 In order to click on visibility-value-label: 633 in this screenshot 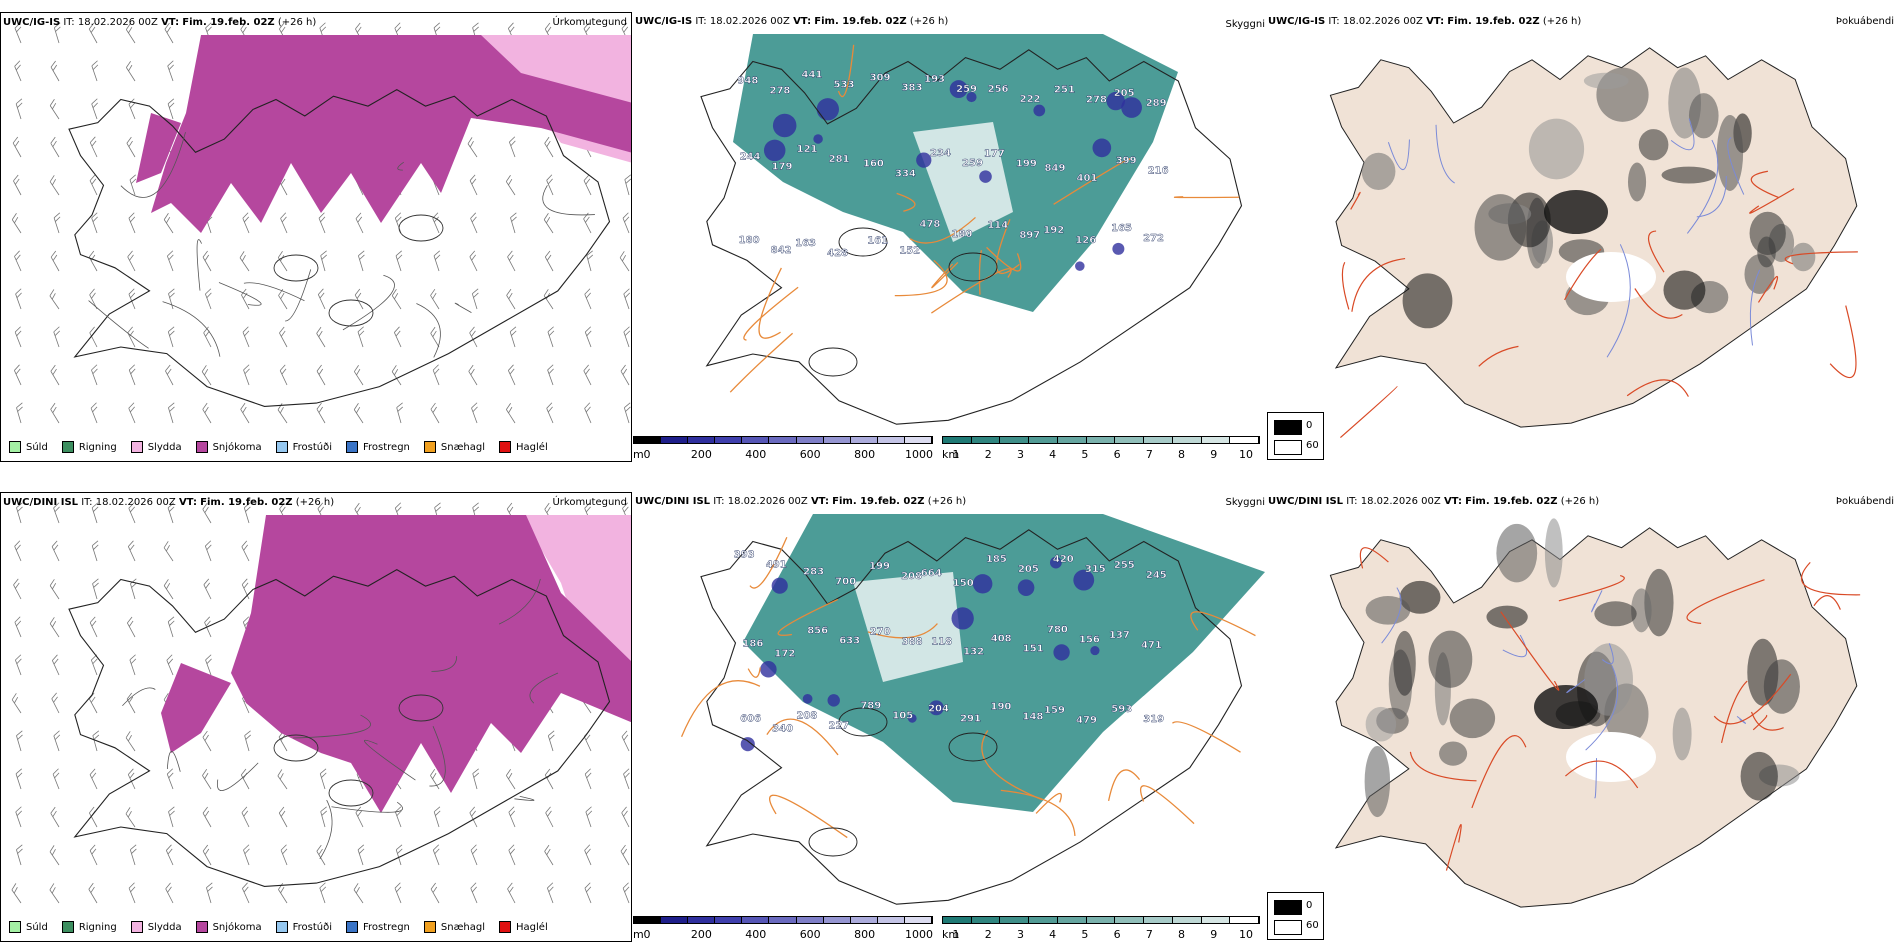, I will do `click(849, 641)`.